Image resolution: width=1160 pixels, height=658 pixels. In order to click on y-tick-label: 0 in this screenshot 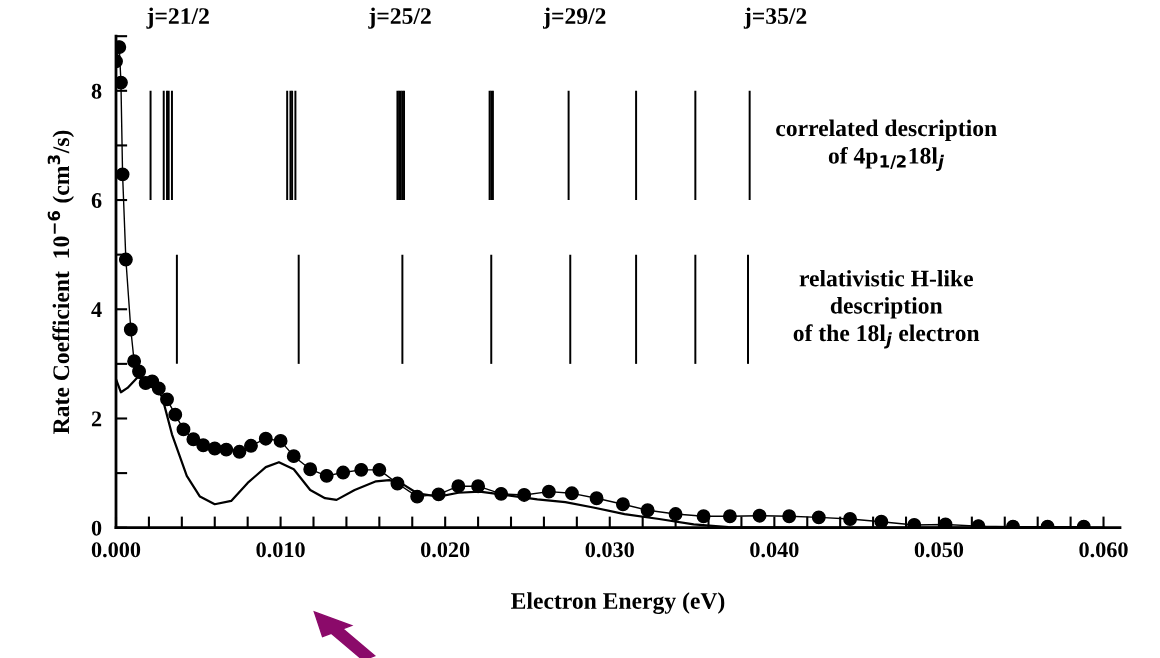, I will do `click(96, 528)`.